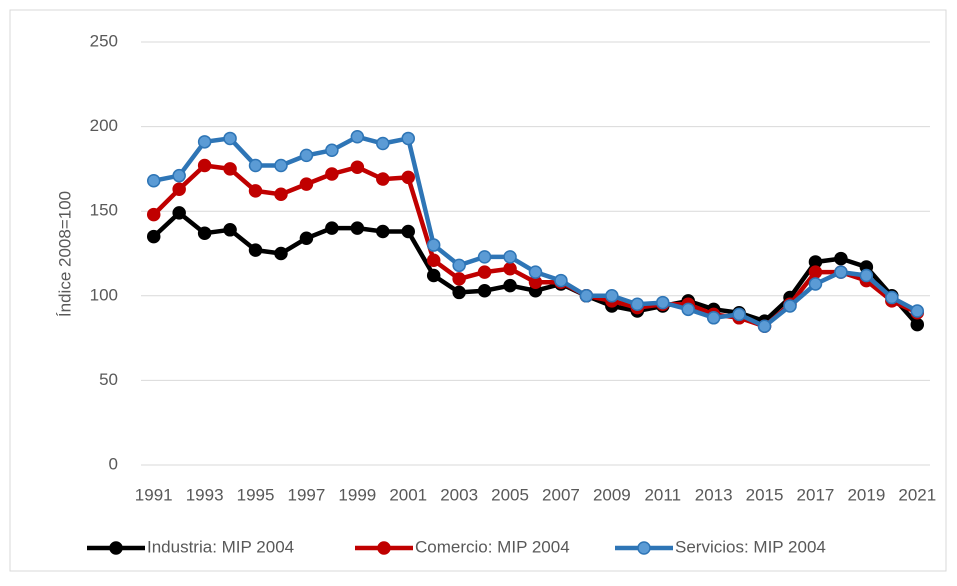 Image resolution: width=957 pixels, height=586 pixels. I want to click on x-tick-label: 2015, so click(765, 494).